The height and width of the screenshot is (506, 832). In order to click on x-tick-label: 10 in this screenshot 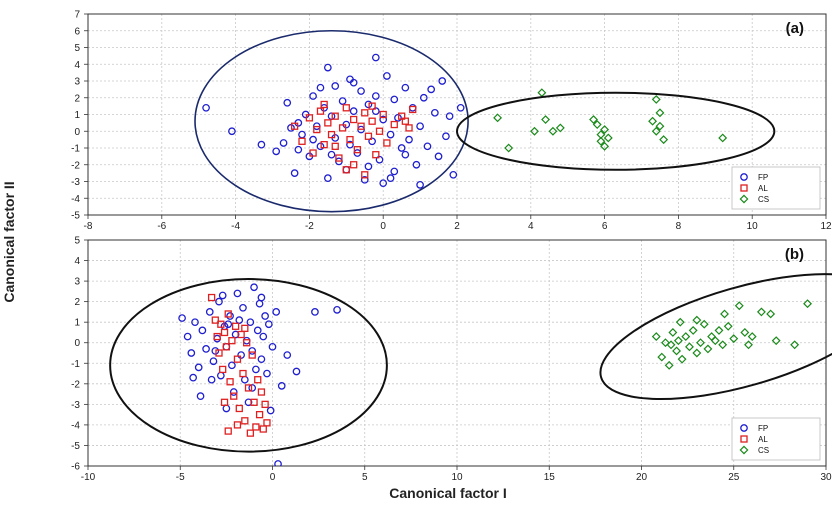, I will do `click(753, 226)`.